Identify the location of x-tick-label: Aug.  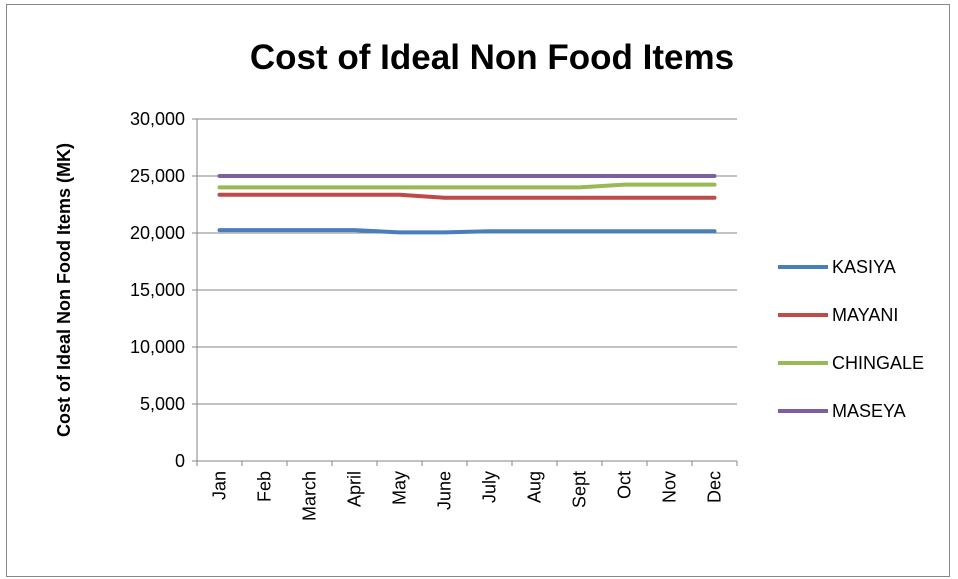
(535, 487).